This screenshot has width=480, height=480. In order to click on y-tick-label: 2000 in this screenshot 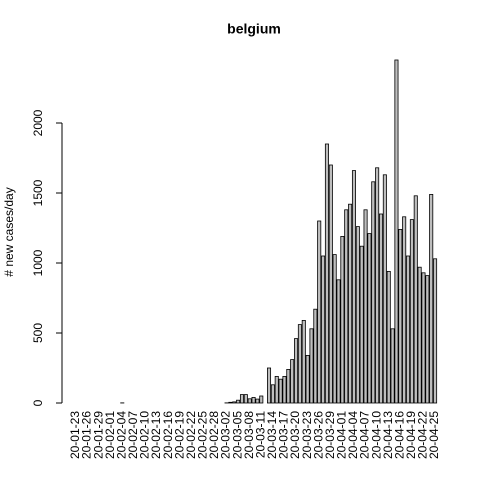, I will do `click(38, 122)`.